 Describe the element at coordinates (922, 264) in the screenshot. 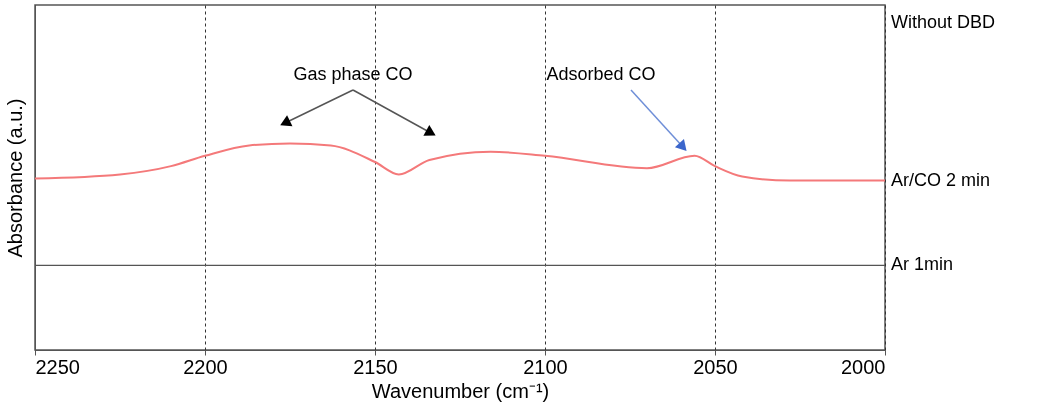

I see `series-label: Ar 1min` at that location.